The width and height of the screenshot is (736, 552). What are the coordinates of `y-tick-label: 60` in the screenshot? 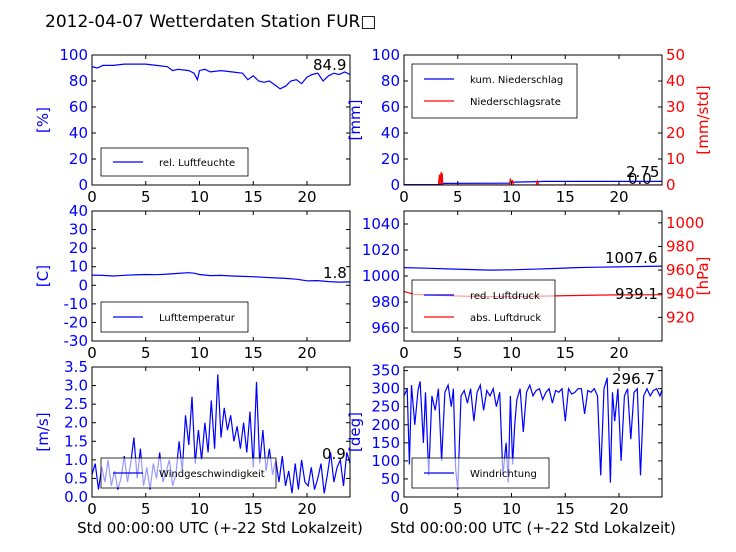 It's located at (78, 107).